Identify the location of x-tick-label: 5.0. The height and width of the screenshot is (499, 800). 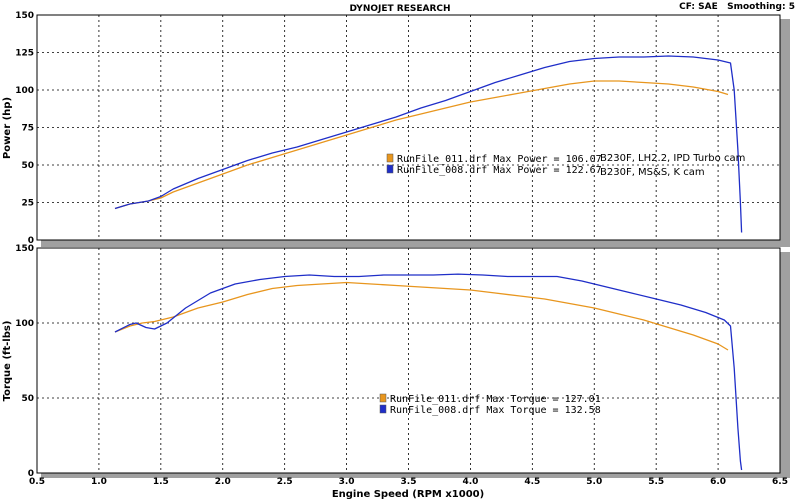
(594, 482).